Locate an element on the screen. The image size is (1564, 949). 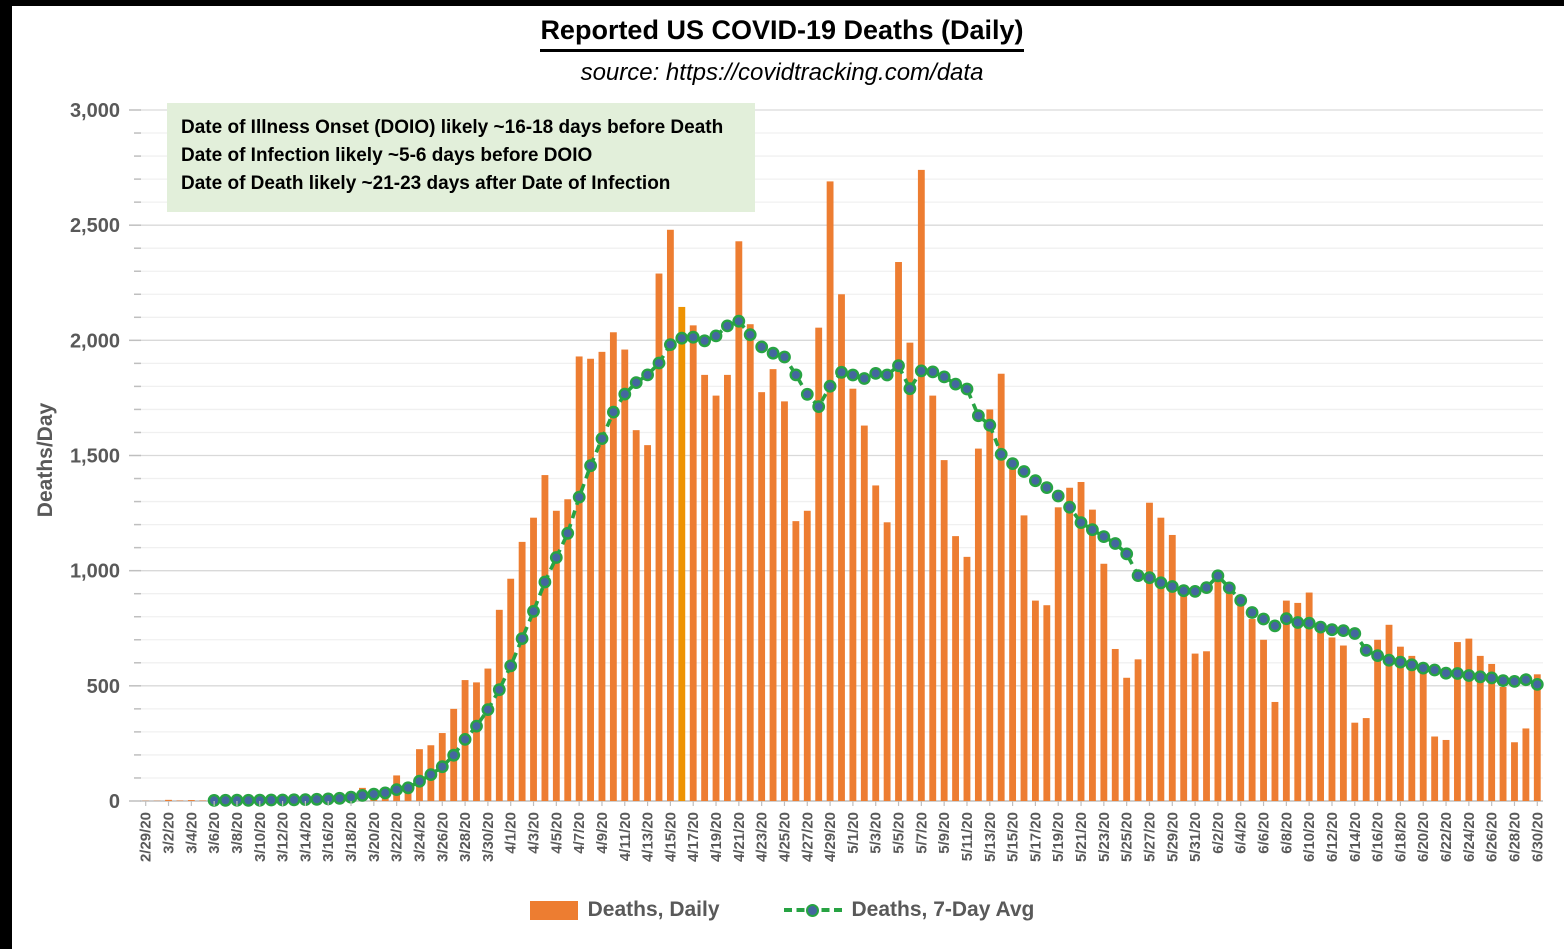
avg-marker-sample is located at coordinates (812, 910).